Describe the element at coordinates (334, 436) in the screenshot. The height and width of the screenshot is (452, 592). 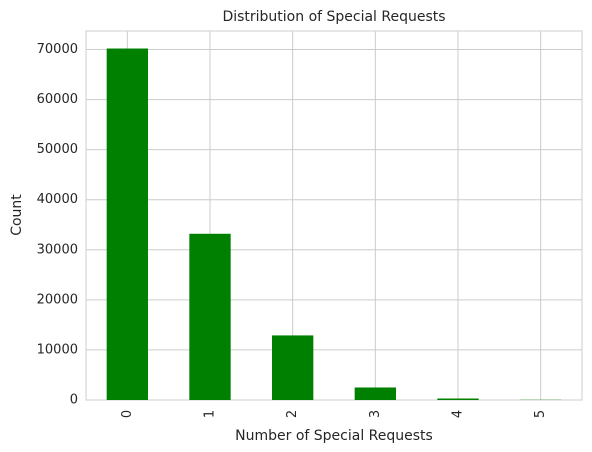
I see `x-axis-label: Number of Special Requests` at that location.